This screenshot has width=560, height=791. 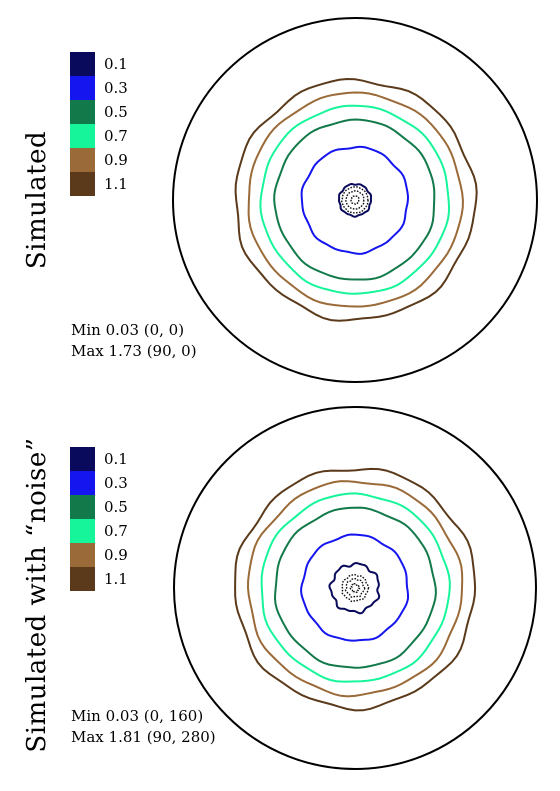 What do you see at coordinates (128, 330) in the screenshot?
I see `min-stat: Min 0.03 (0, 0)` at bounding box center [128, 330].